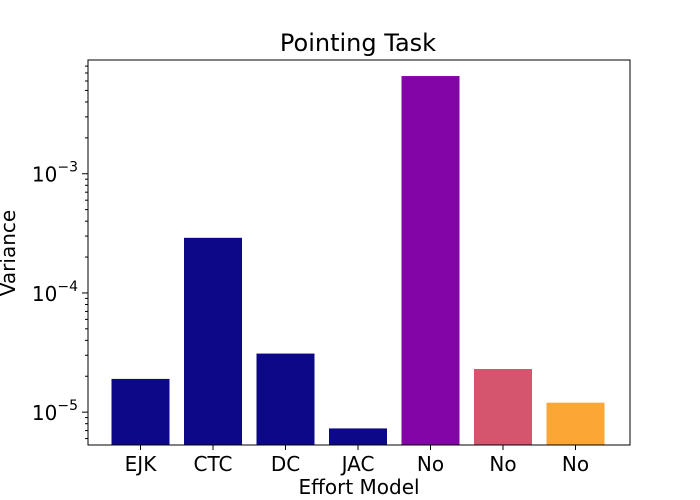  Describe the element at coordinates (55, 411) in the screenshot. I see `y-tick-label: 10⁻⁵` at that location.